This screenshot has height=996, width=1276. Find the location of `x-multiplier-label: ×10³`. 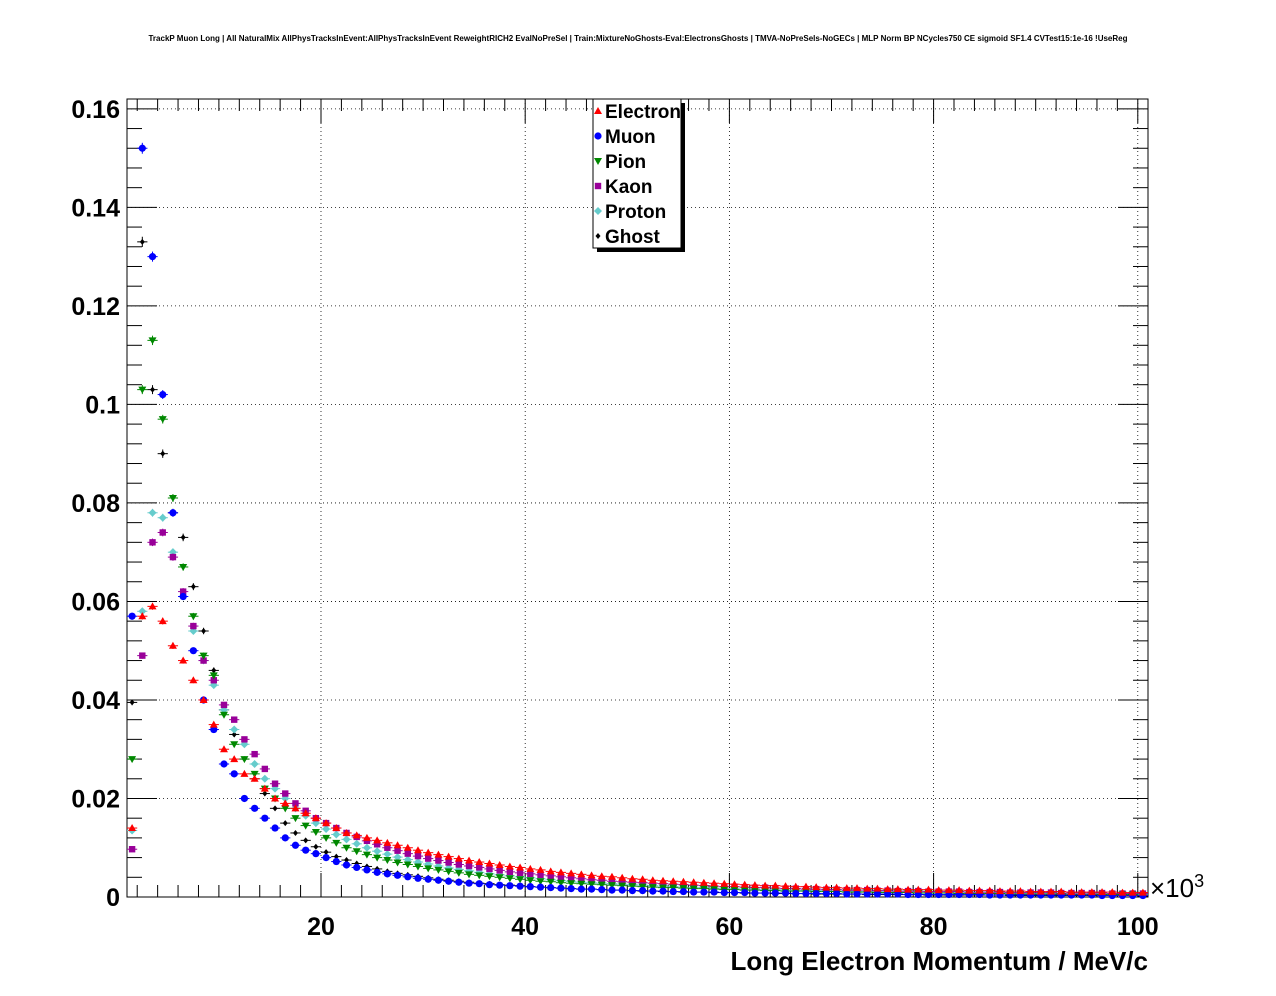

x-multiplier-label: ×10³ is located at coordinates (1177, 887).